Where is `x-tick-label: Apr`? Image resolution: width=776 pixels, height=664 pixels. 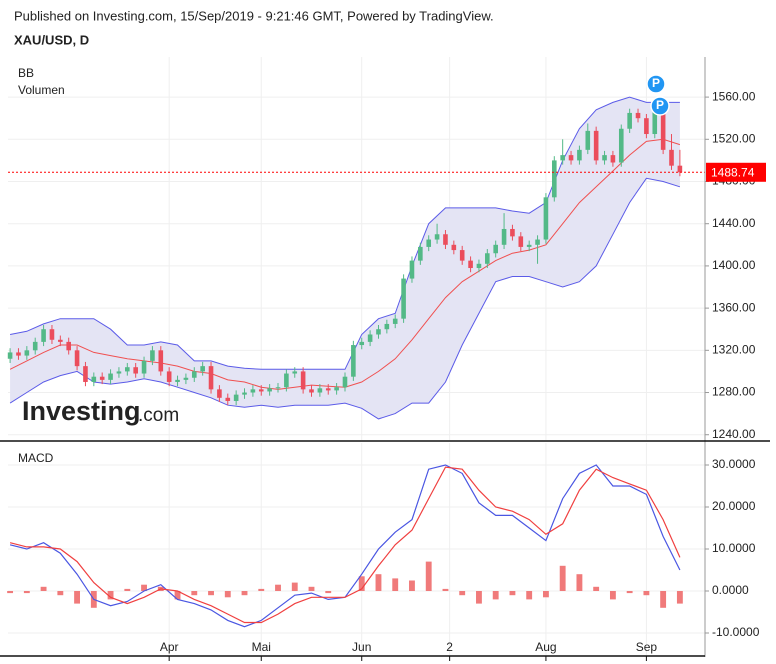
x-tick-label: Apr is located at coordinates (169, 647).